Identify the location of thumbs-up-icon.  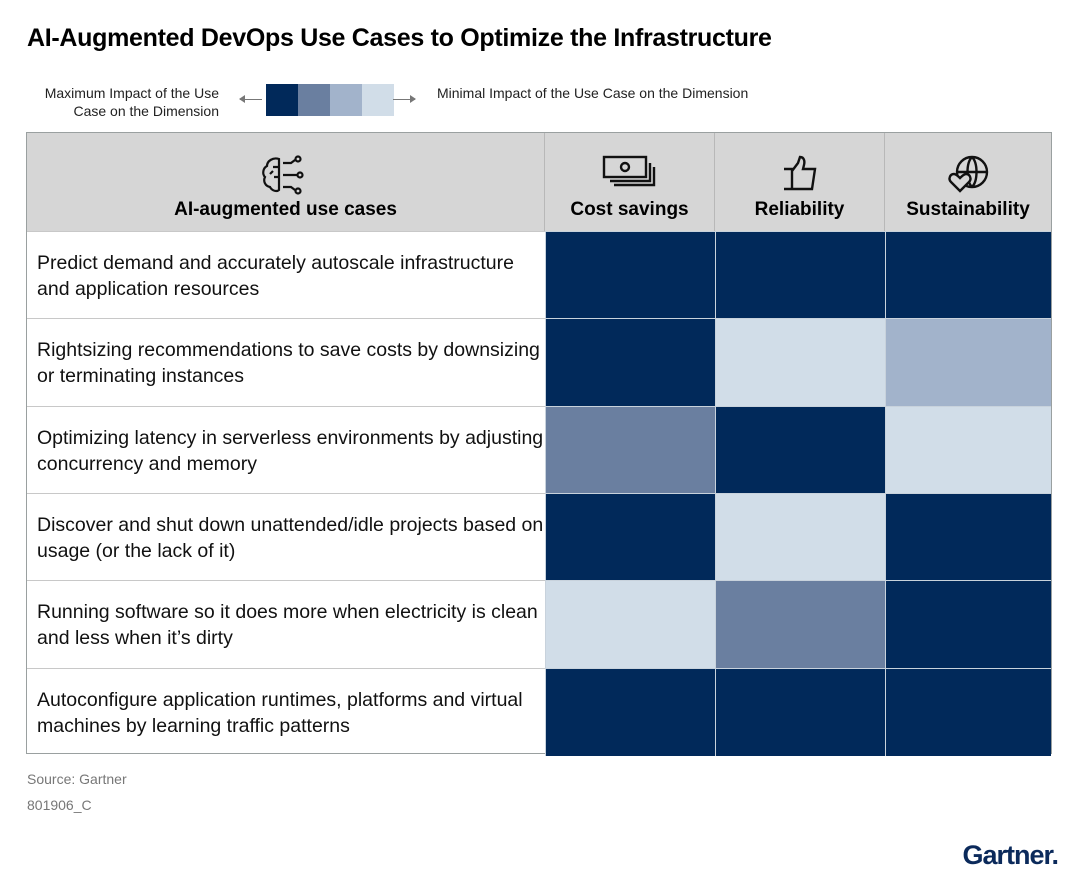
(799, 173).